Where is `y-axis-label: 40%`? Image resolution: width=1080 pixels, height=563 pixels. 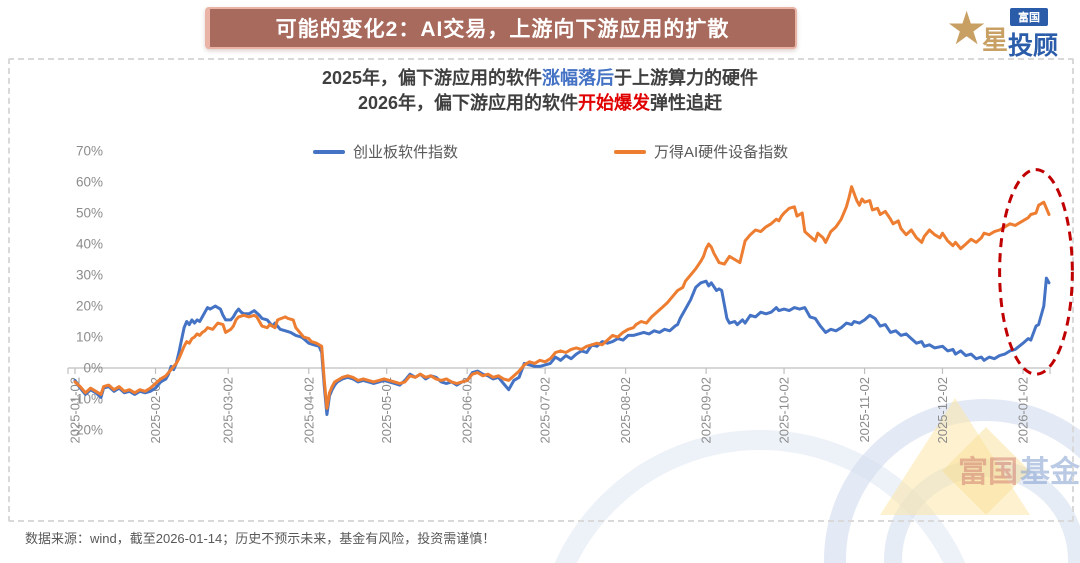
y-axis-label: 40% is located at coordinates (89, 244).